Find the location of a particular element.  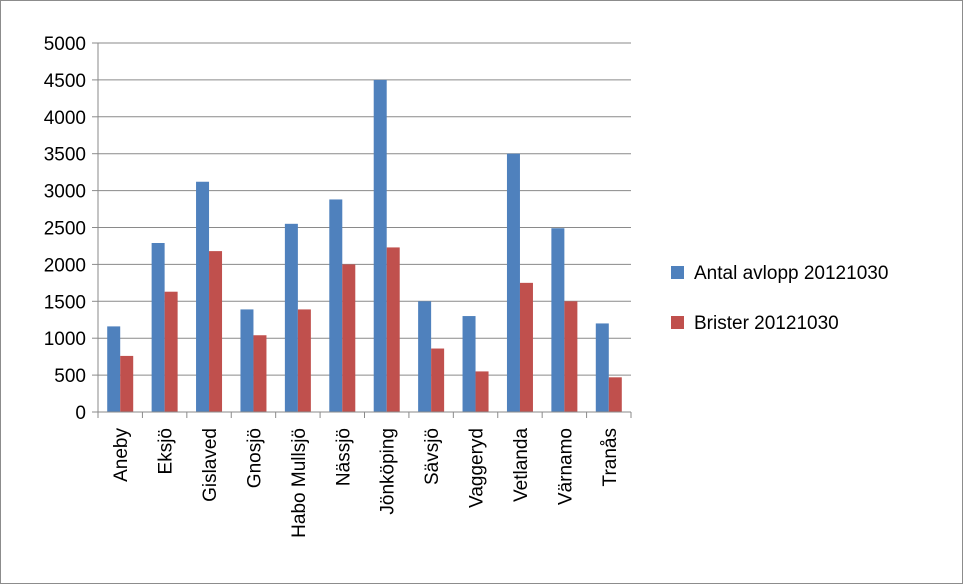

x-tick-label: Gislaved is located at coordinates (210, 465).